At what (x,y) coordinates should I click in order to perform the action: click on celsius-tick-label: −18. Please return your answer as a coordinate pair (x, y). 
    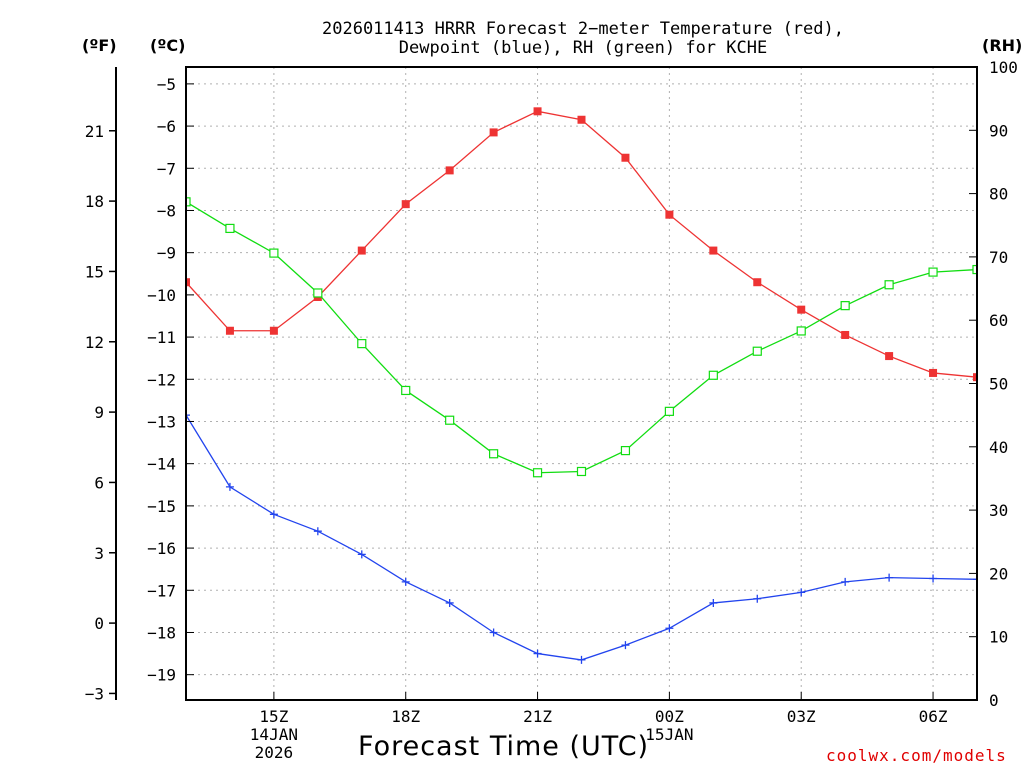
    Looking at the image, I should click on (161, 632).